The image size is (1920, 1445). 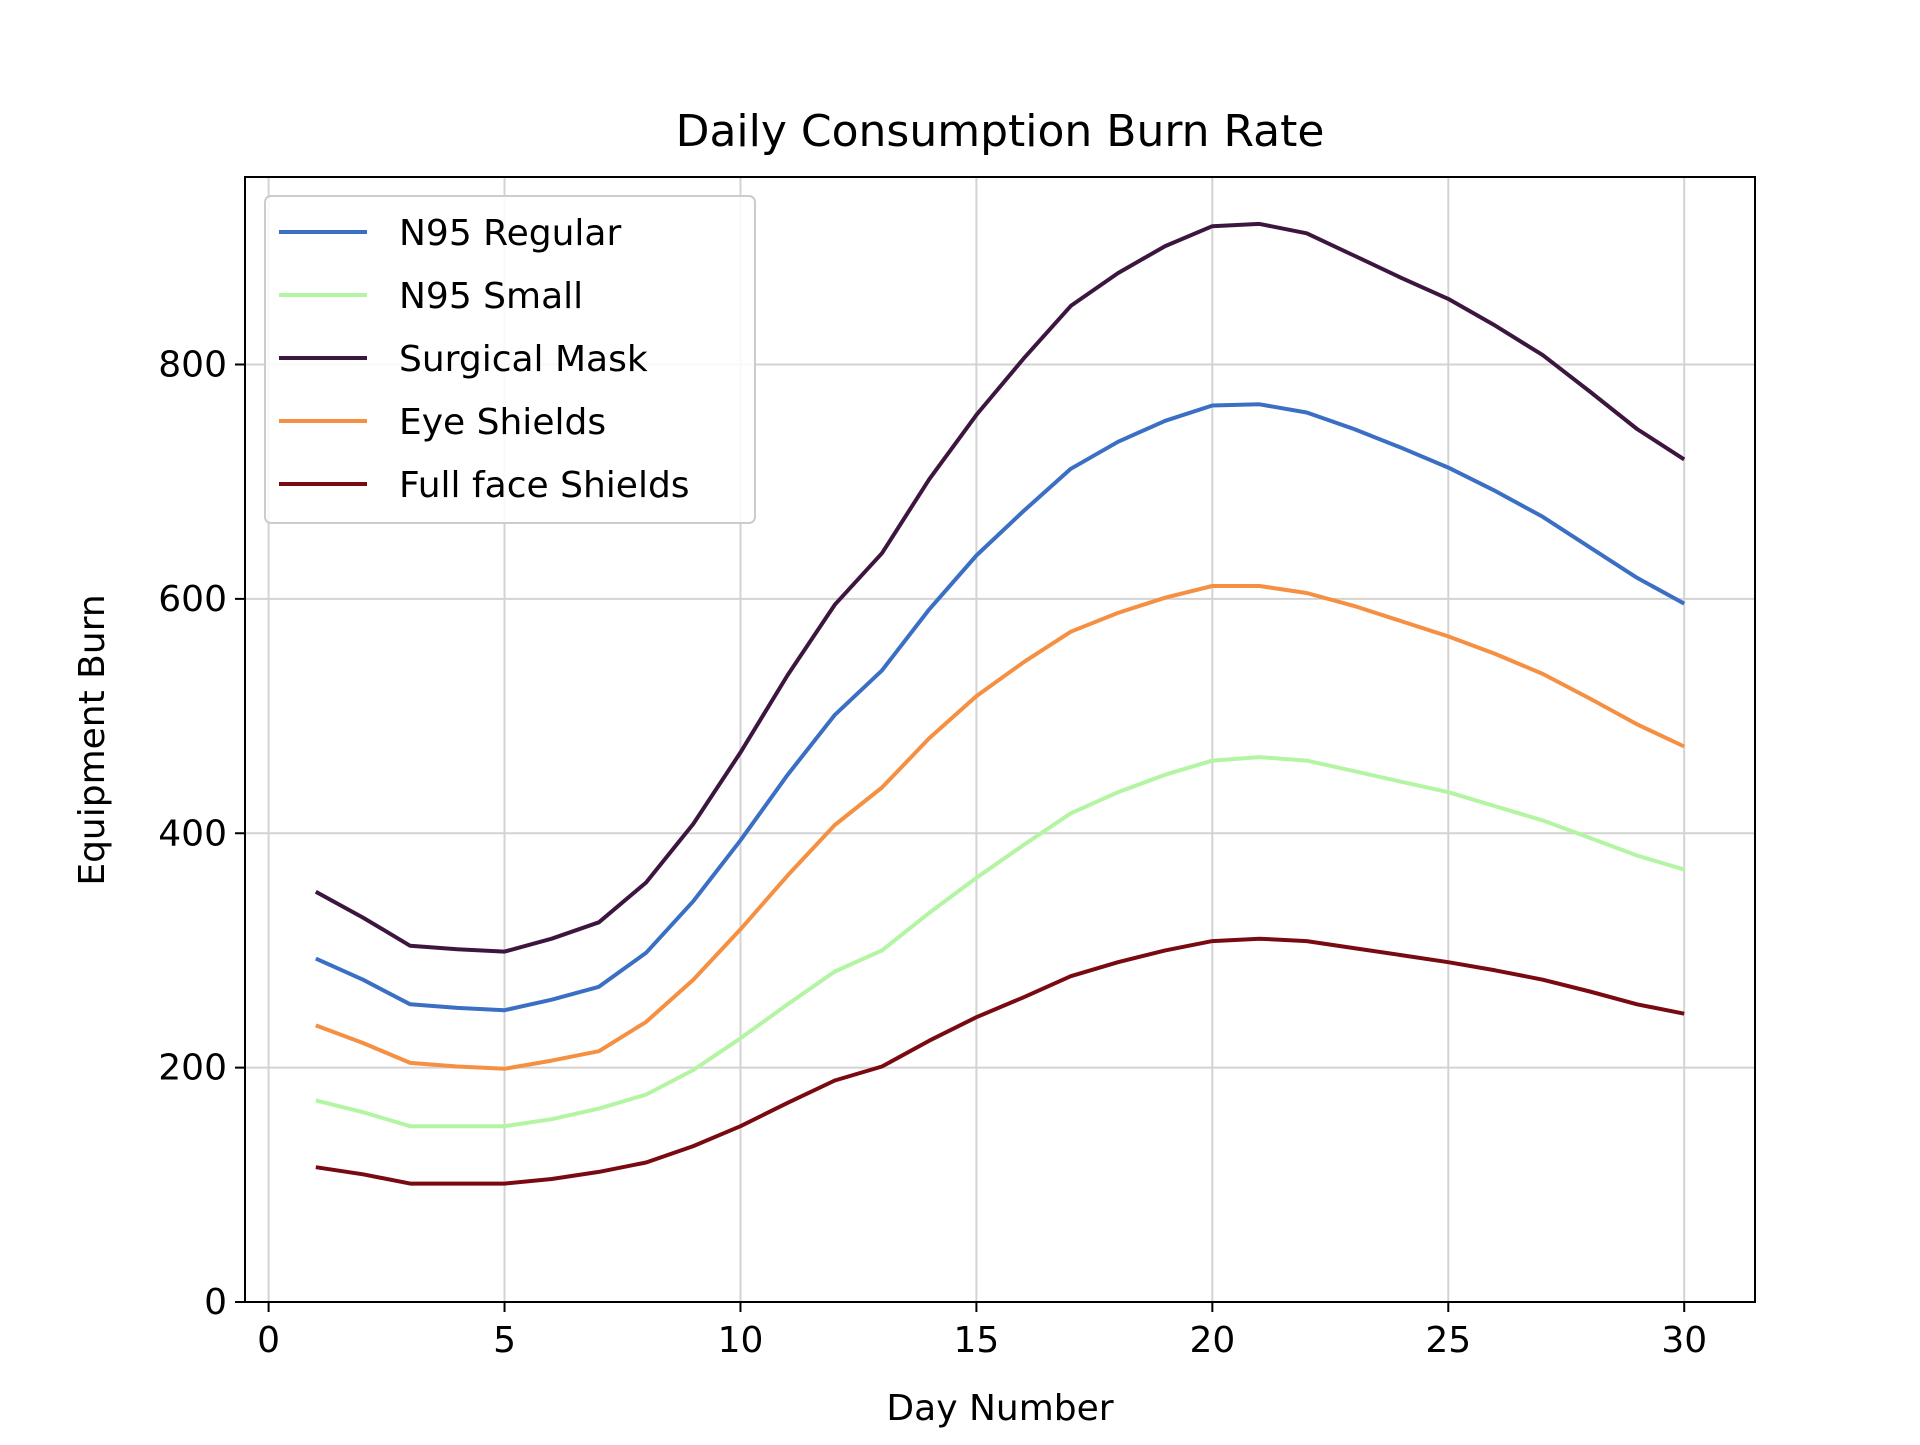 I want to click on y-tick-label: 200, so click(x=192, y=1068).